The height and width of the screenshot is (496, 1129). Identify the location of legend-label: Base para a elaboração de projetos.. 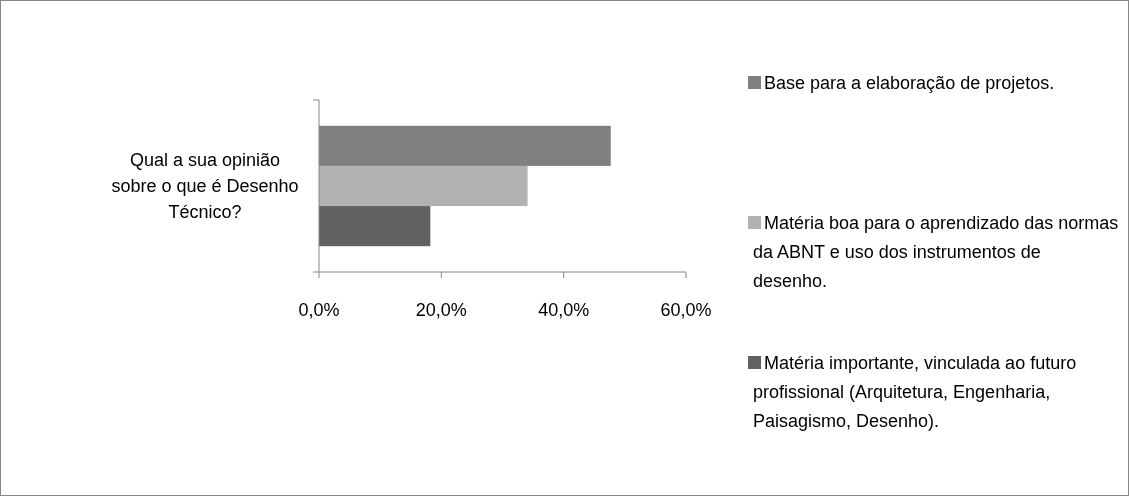
(909, 83).